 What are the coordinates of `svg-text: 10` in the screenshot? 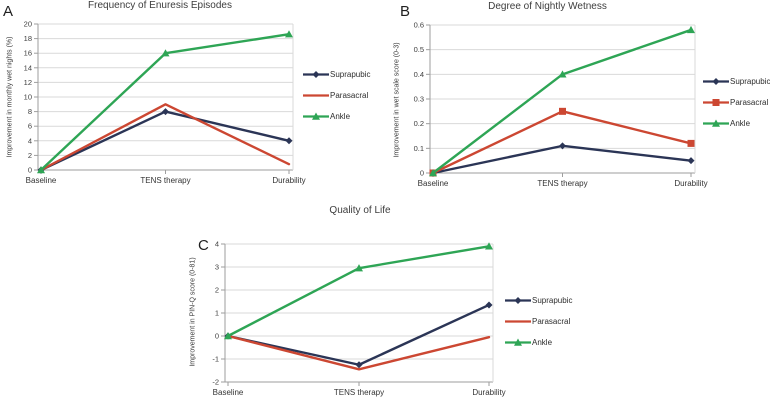 It's located at (28, 97).